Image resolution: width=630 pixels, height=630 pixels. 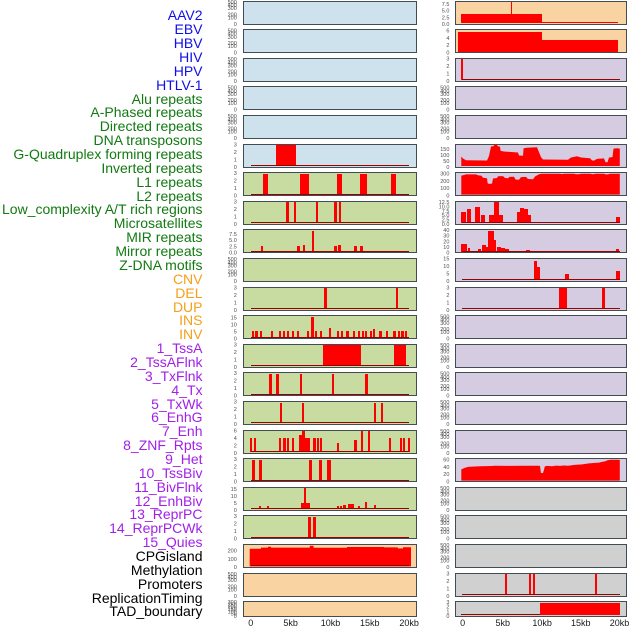 I want to click on svg-text: 30, so click(x=446, y=237).